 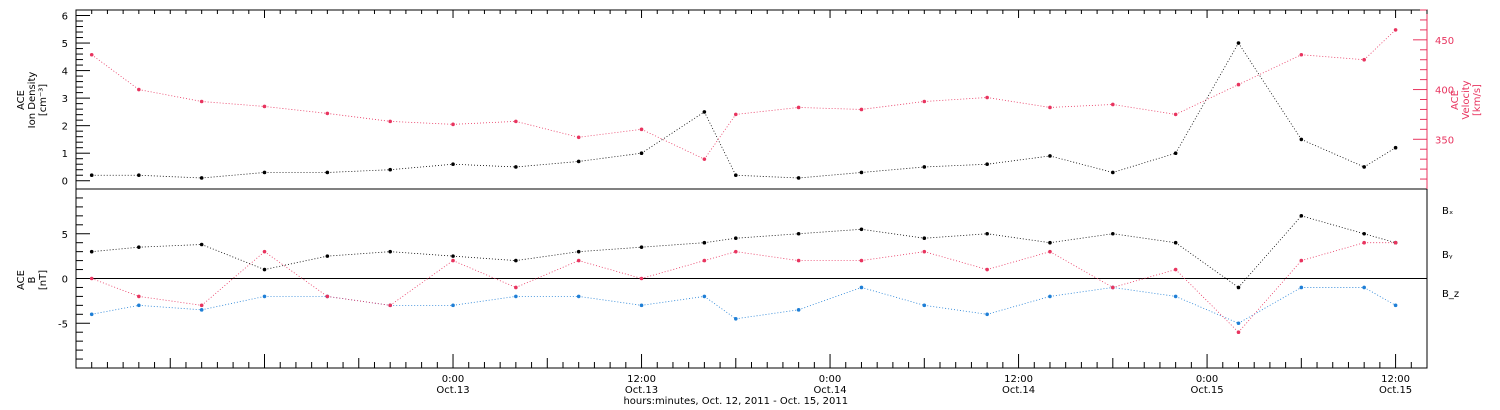 I want to click on legend-entry: B_z, so click(x=1450, y=294).